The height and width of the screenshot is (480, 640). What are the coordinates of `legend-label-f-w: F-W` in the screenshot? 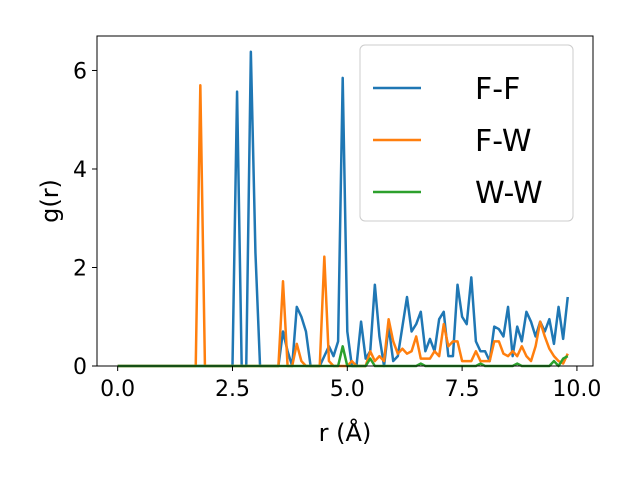 It's located at (503, 141).